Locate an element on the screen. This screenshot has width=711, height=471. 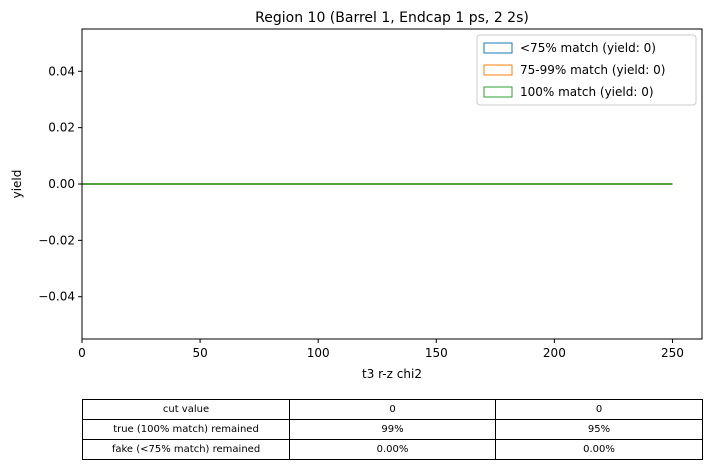
x-tick-label: 250 is located at coordinates (672, 353).